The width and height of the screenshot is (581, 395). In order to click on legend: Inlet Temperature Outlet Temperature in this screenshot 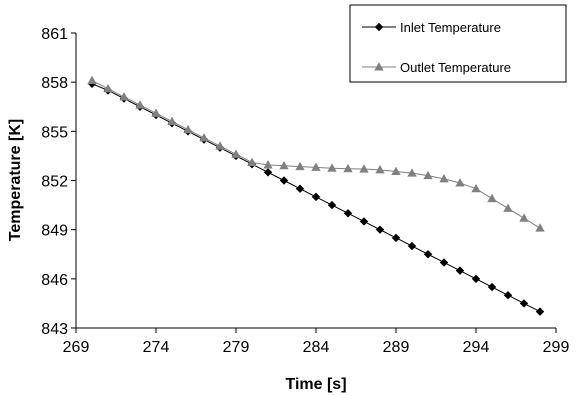, I will do `click(458, 43)`.